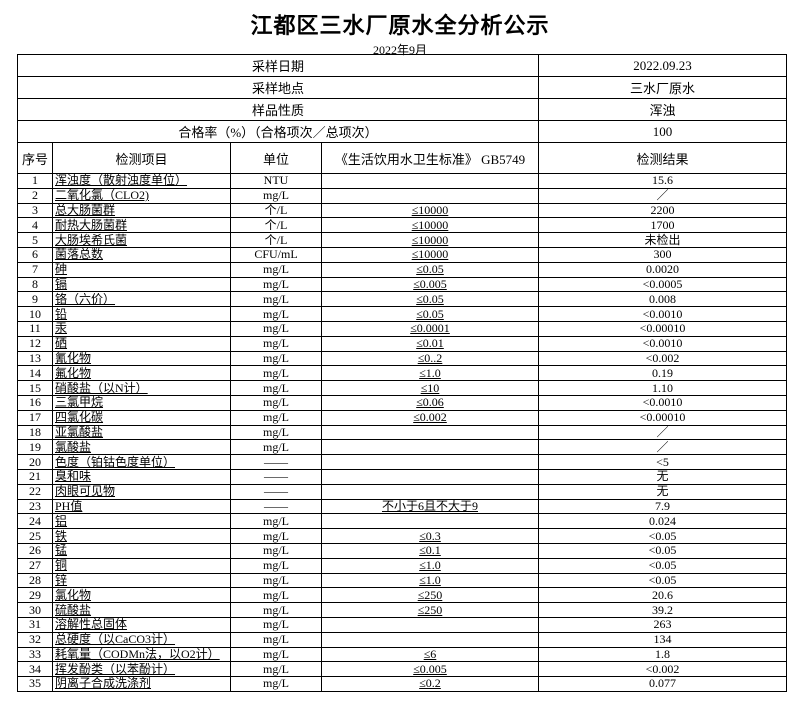 The image size is (800, 702). What do you see at coordinates (79, 417) in the screenshot?
I see `item-name-text: 四氯化碳` at bounding box center [79, 417].